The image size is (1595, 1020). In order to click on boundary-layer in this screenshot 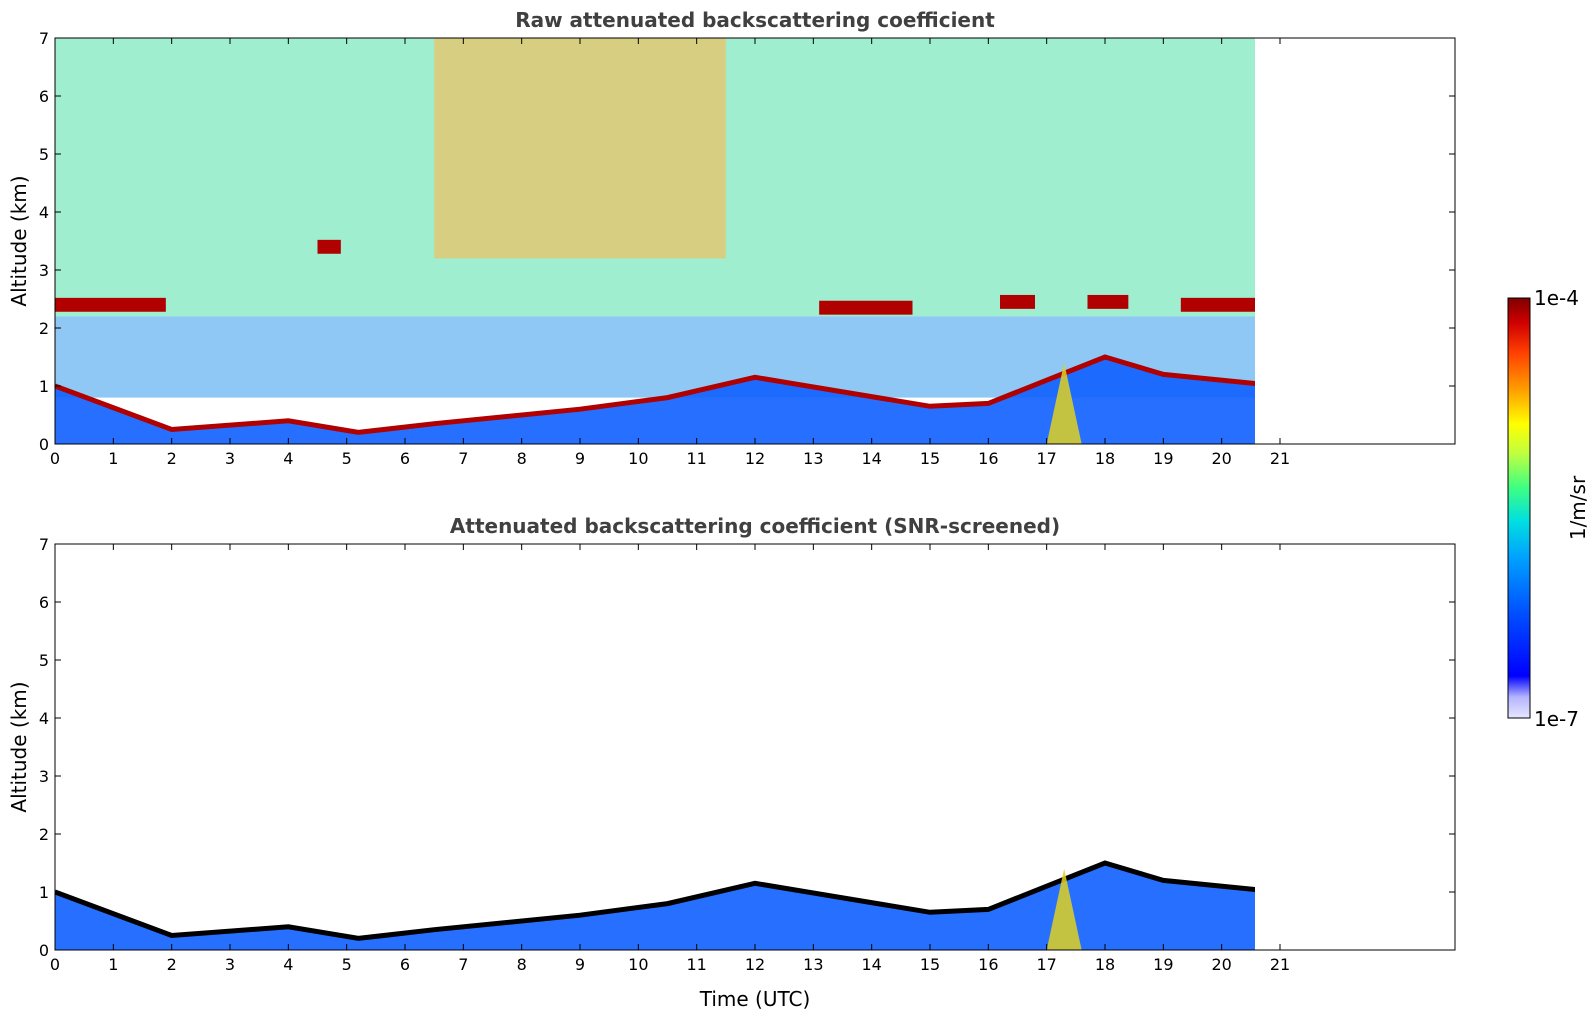, I will do `click(655, 906)`.